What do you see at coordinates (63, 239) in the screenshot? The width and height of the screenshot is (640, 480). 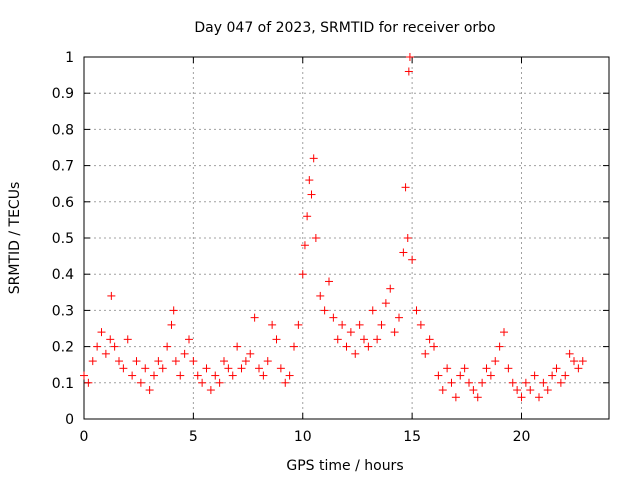 I see `y-tick-label: 0.5` at bounding box center [63, 239].